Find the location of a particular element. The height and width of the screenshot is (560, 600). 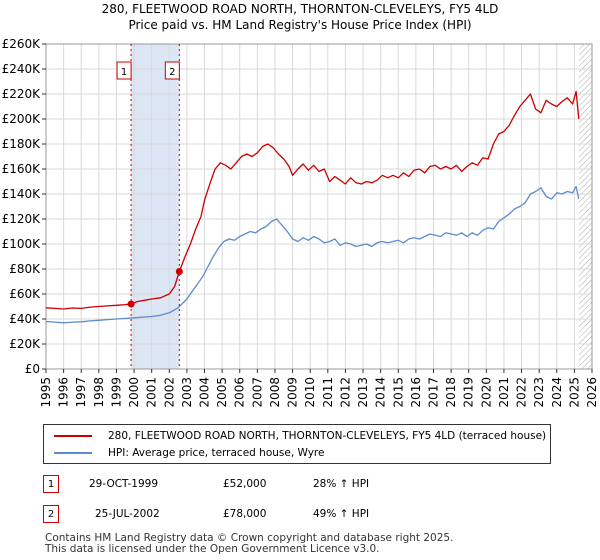

x-tick-label: 2010 is located at coordinates (310, 392).